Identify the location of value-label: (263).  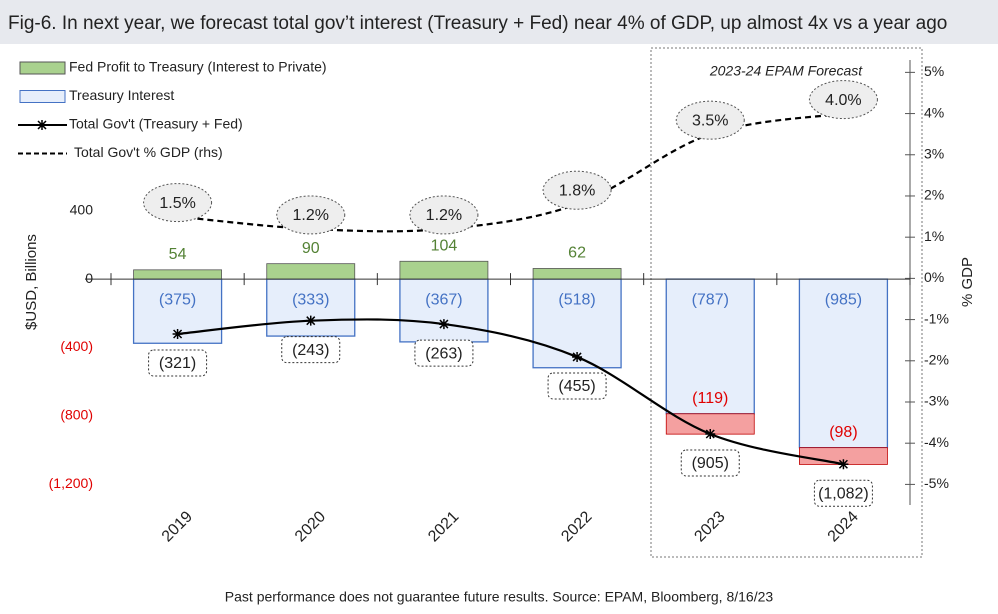
(443, 353).